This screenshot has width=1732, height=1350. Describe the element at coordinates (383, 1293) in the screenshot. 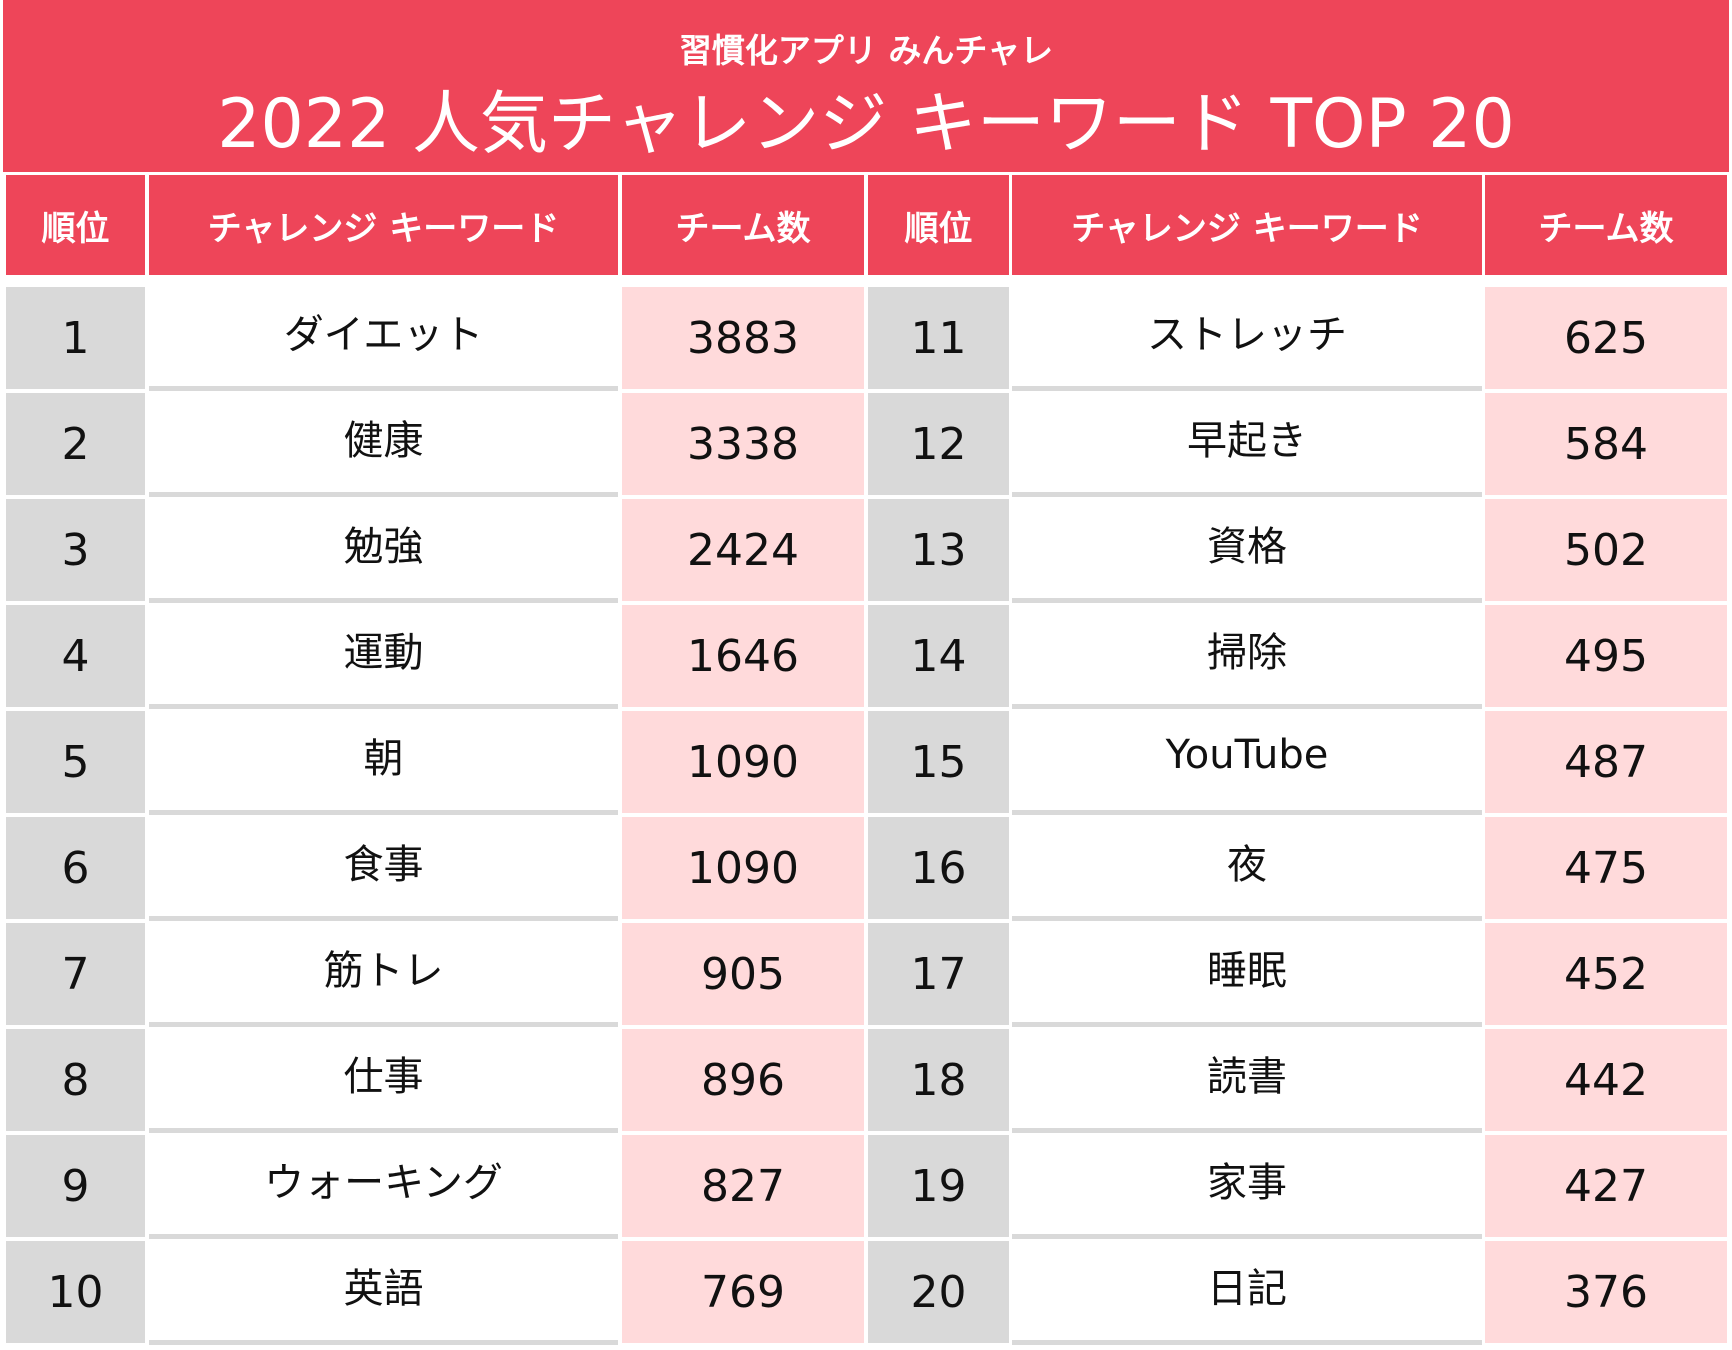

I see `keyword-cell: 英語` at that location.